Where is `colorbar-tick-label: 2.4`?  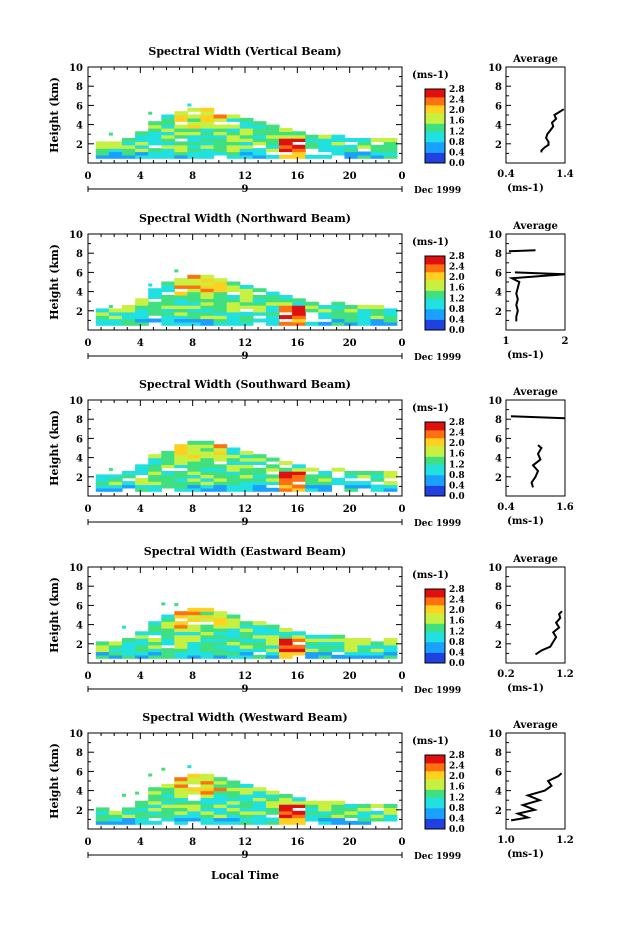 colorbar-tick-label: 2.4 is located at coordinates (457, 268).